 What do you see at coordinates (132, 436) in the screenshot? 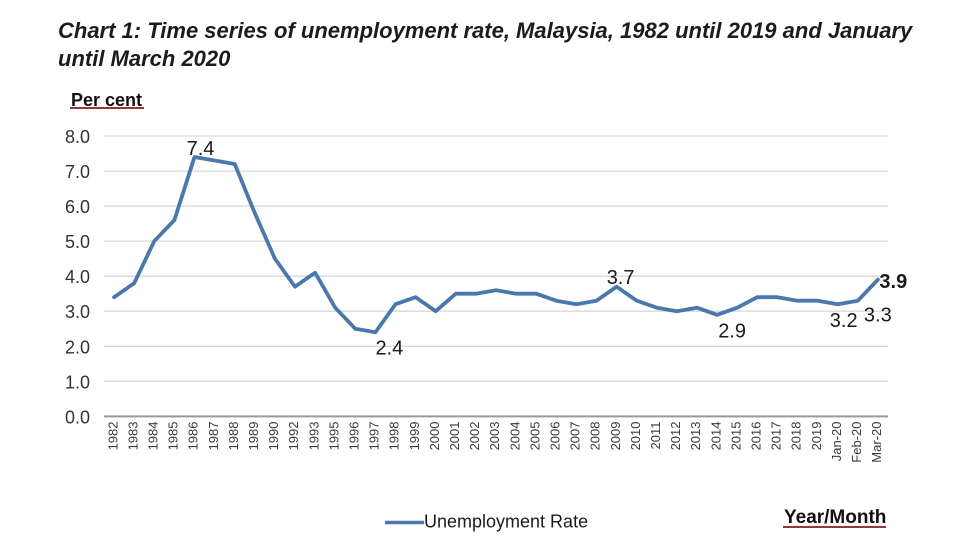
I see `svg-text: 1983` at bounding box center [132, 436].